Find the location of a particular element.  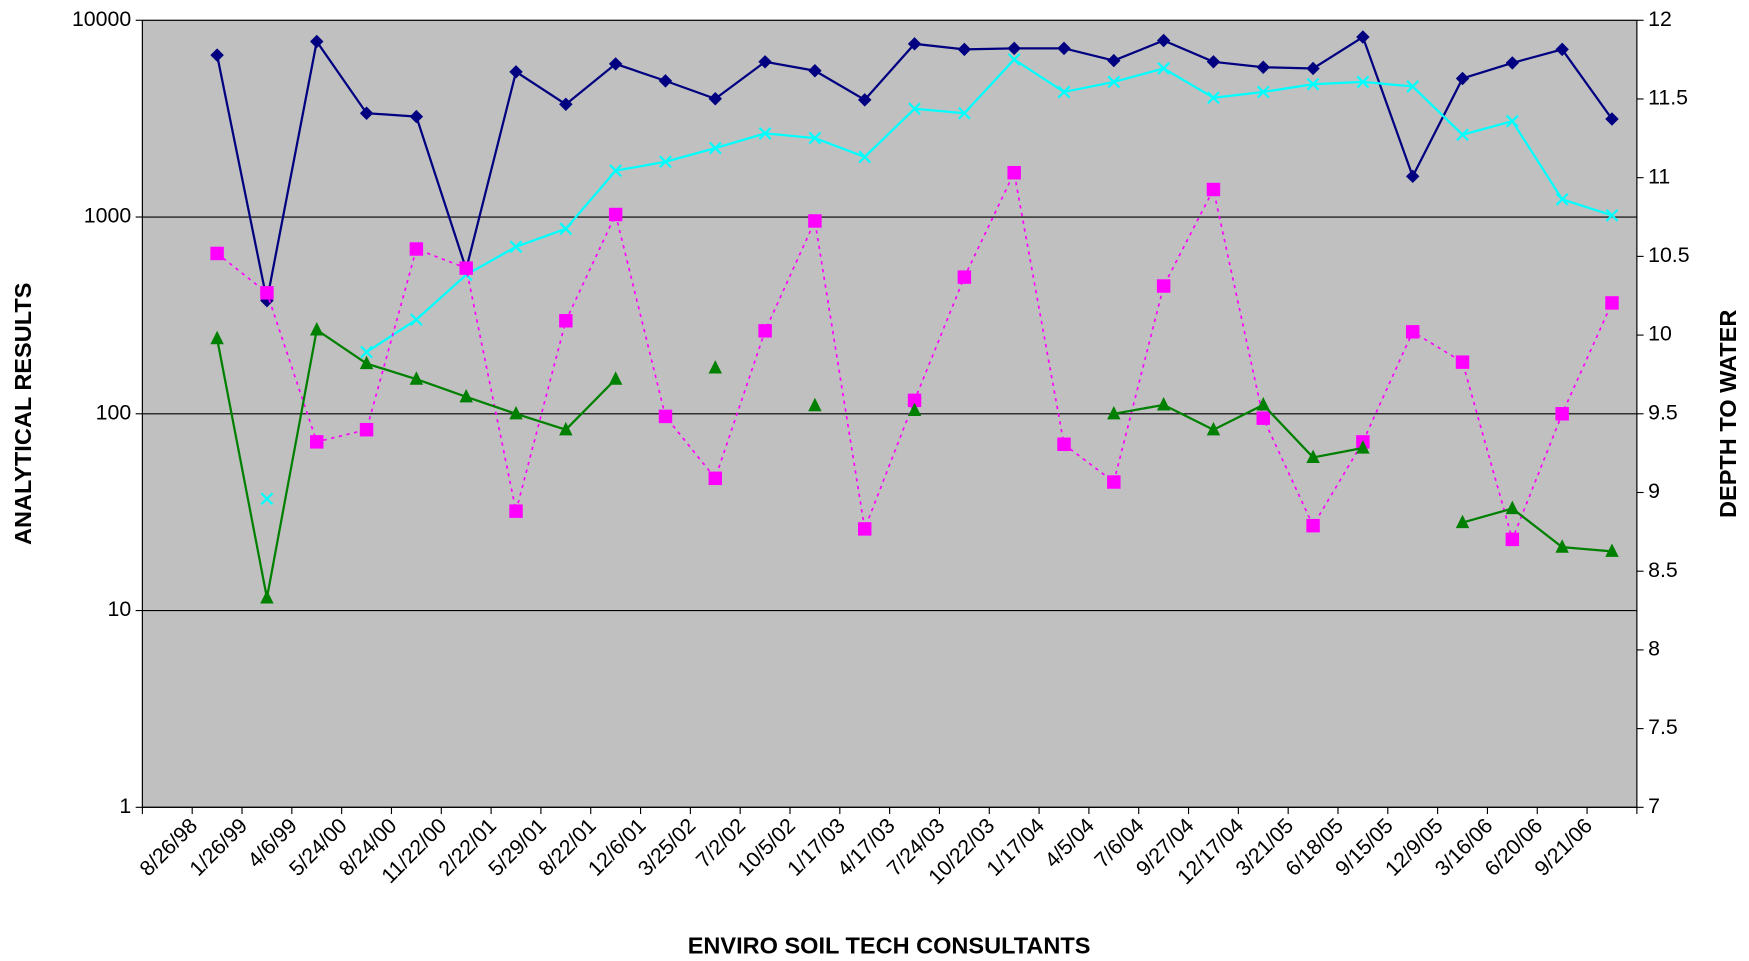

y2-tick-label: 9 is located at coordinates (1654, 491).